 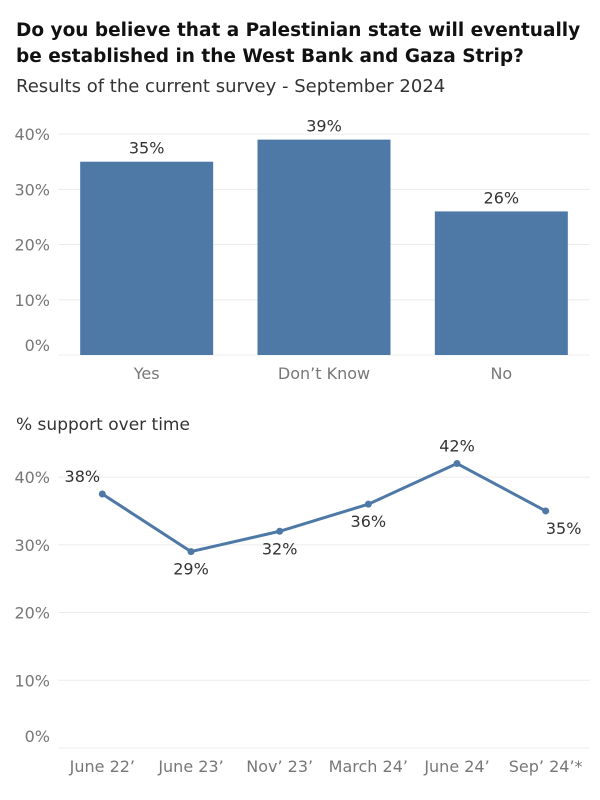 I want to click on line-y-tick-label: 10%, so click(x=32, y=680).